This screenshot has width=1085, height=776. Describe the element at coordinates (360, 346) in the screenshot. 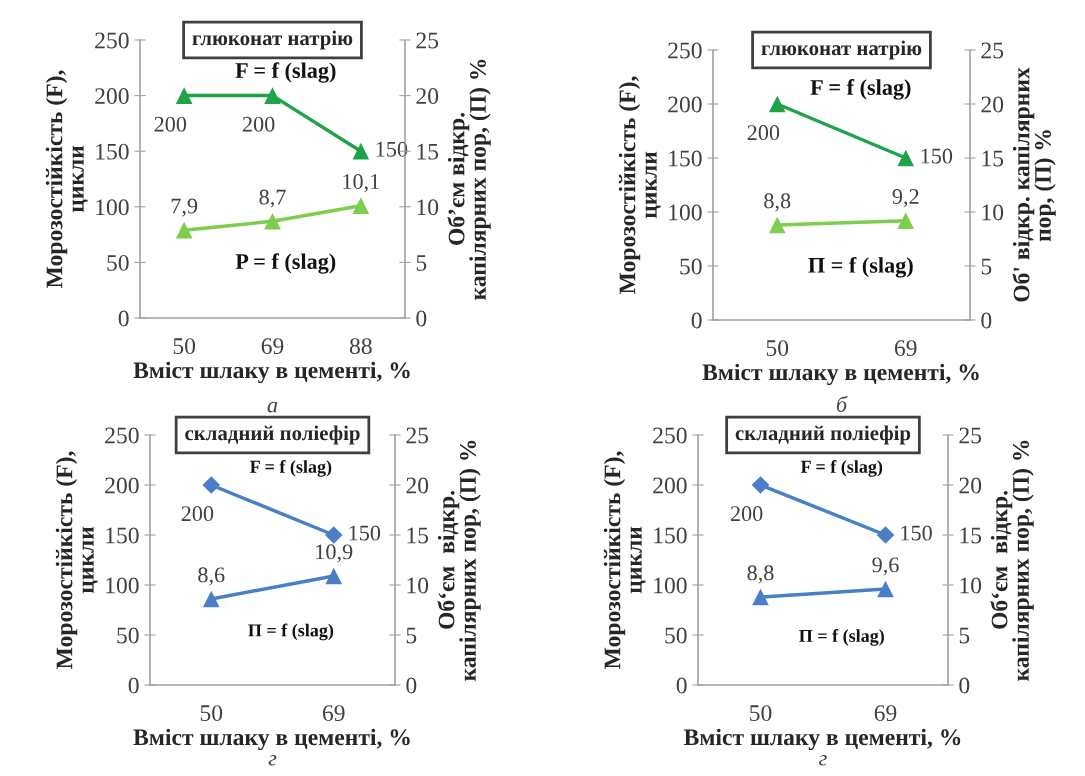

I see `x-tick-label: 88` at that location.